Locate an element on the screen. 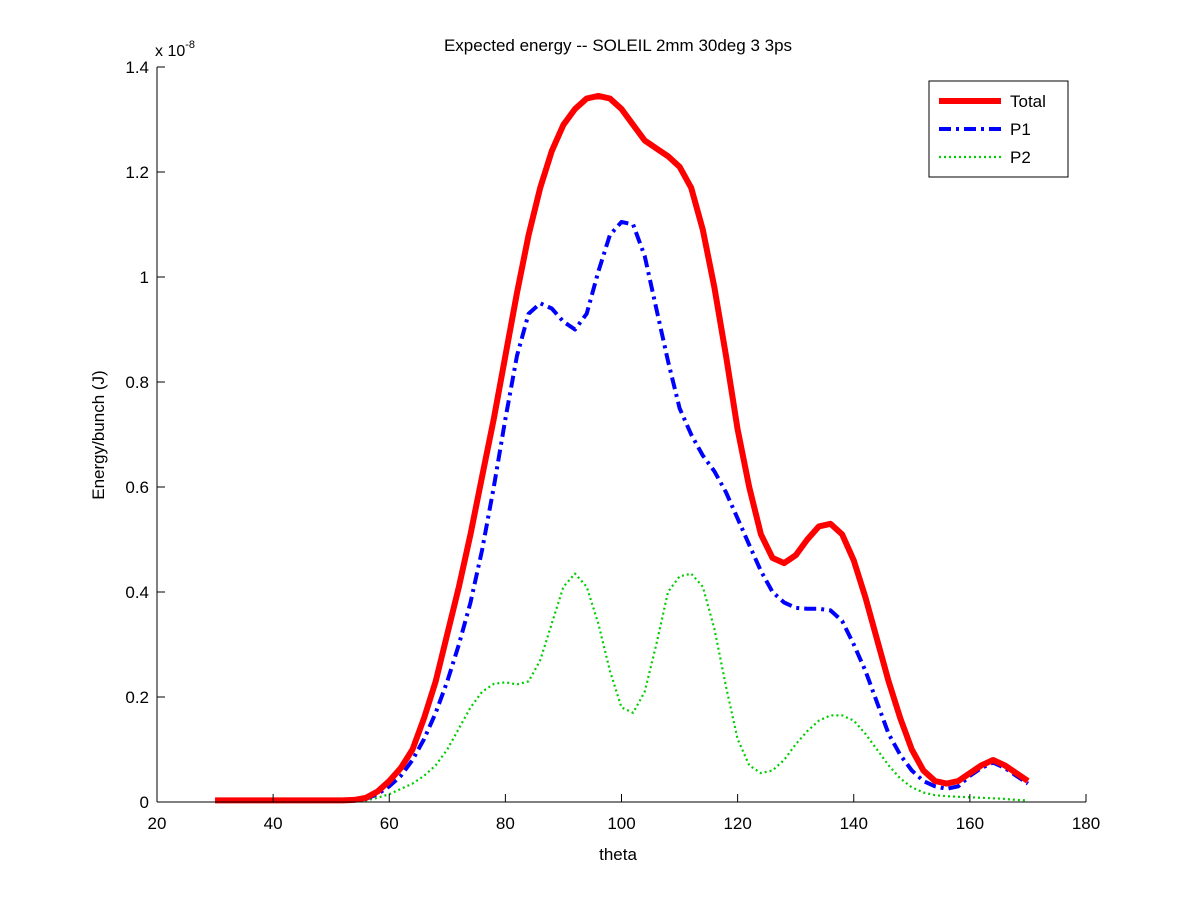  legend-label-p1: P1 is located at coordinates (1020, 129).